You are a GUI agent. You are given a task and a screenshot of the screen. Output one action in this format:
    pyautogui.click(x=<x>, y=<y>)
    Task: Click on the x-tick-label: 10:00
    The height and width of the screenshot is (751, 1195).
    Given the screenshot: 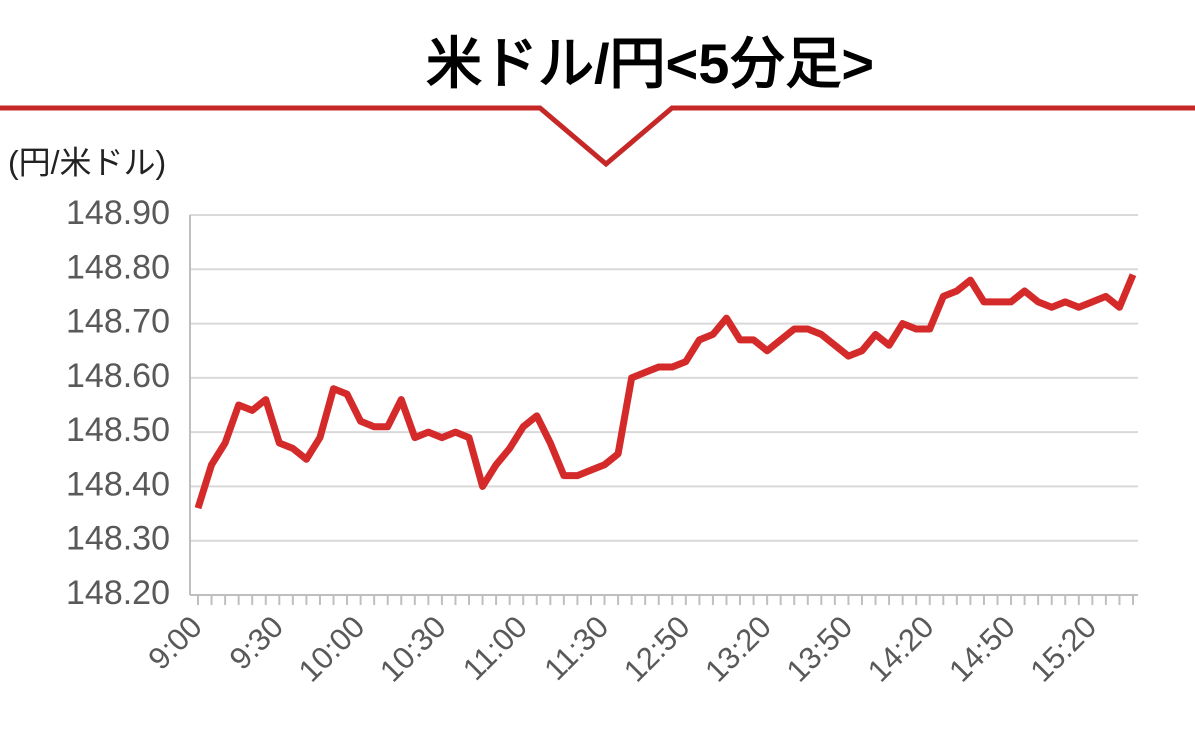 What is the action you would take?
    pyautogui.click(x=332, y=649)
    